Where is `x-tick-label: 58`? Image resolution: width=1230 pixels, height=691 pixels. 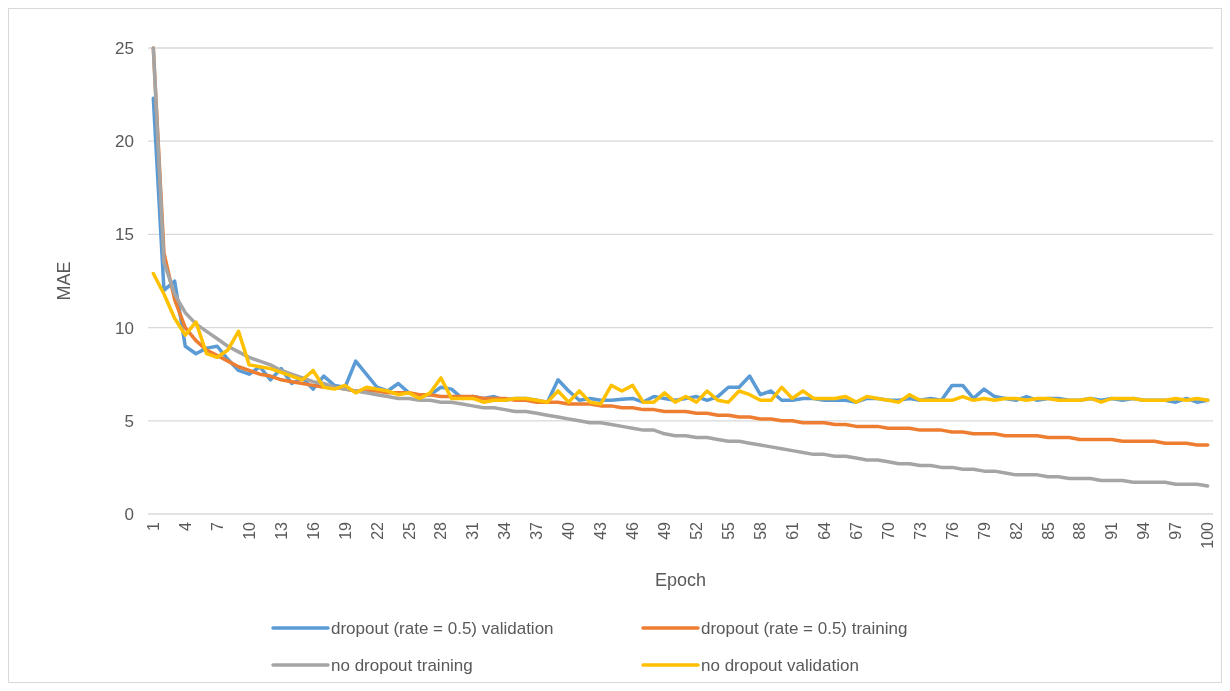
x-tick-label: 58 is located at coordinates (760, 530).